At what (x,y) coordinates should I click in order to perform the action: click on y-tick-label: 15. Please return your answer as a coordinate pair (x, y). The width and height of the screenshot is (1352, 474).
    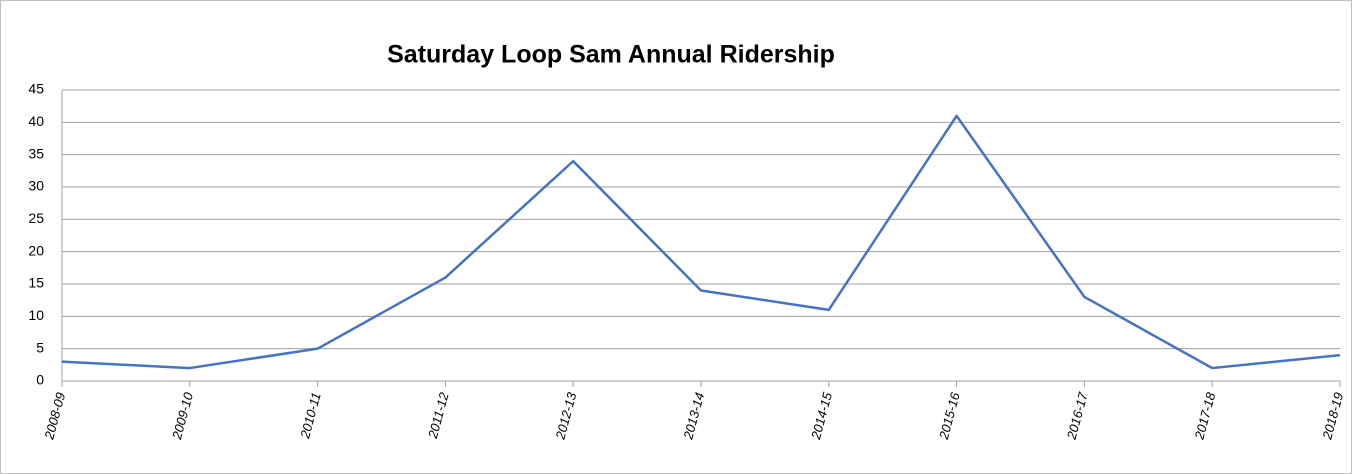
    Looking at the image, I should click on (36, 283).